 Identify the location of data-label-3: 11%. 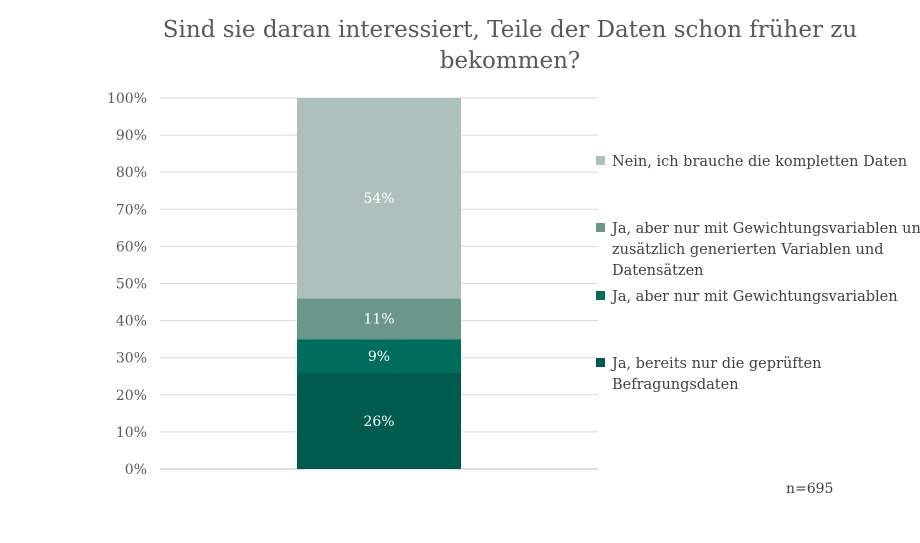
(378, 320).